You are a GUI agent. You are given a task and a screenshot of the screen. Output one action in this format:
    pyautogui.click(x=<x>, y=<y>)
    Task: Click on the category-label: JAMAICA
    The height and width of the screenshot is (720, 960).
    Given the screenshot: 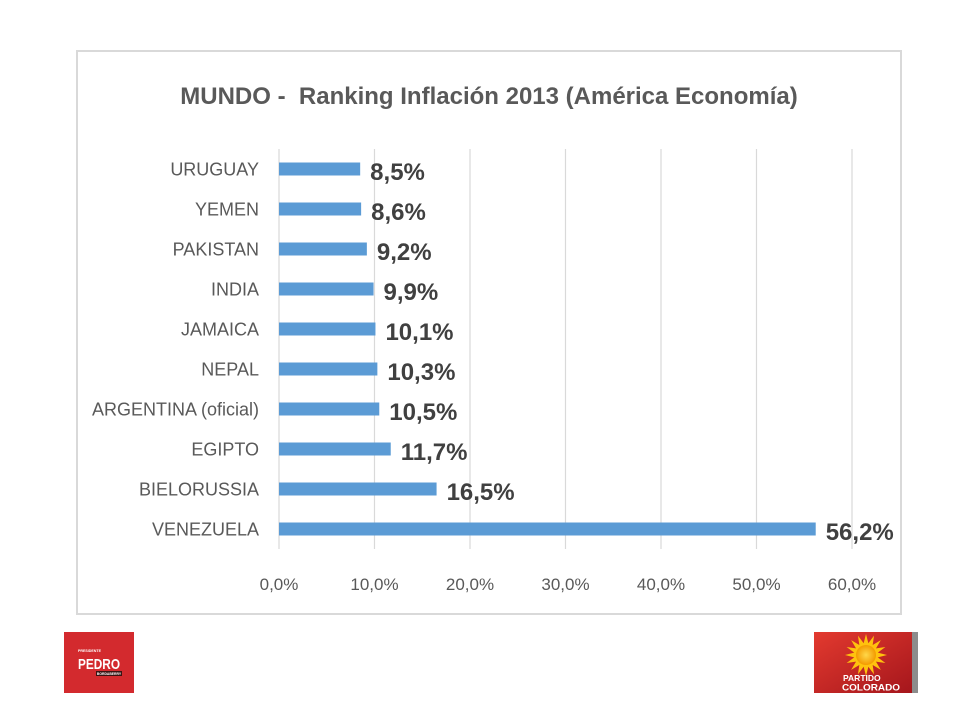 What is the action you would take?
    pyautogui.click(x=220, y=330)
    